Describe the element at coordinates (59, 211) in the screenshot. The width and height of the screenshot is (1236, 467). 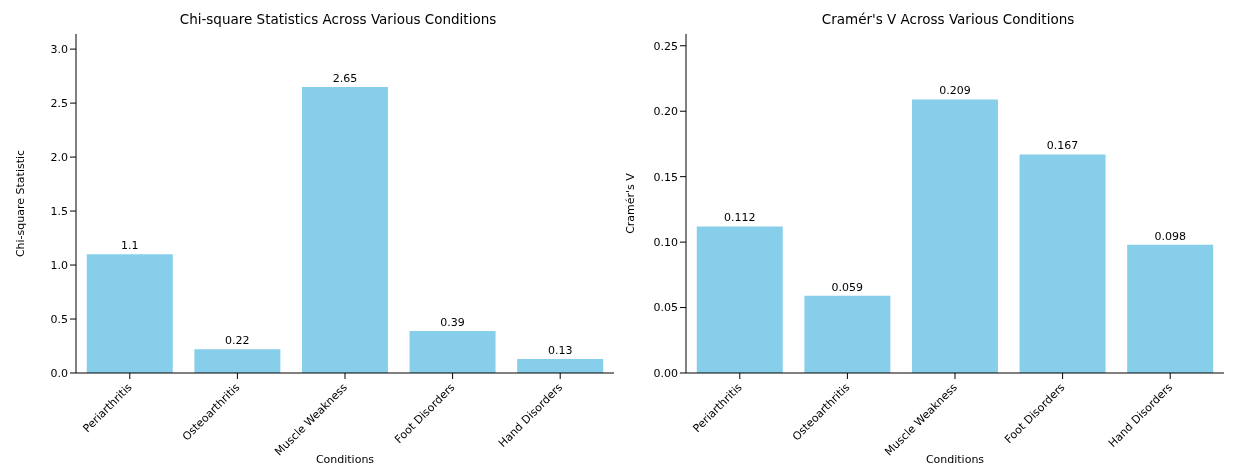
I see `y-tick-label: 1.5` at that location.